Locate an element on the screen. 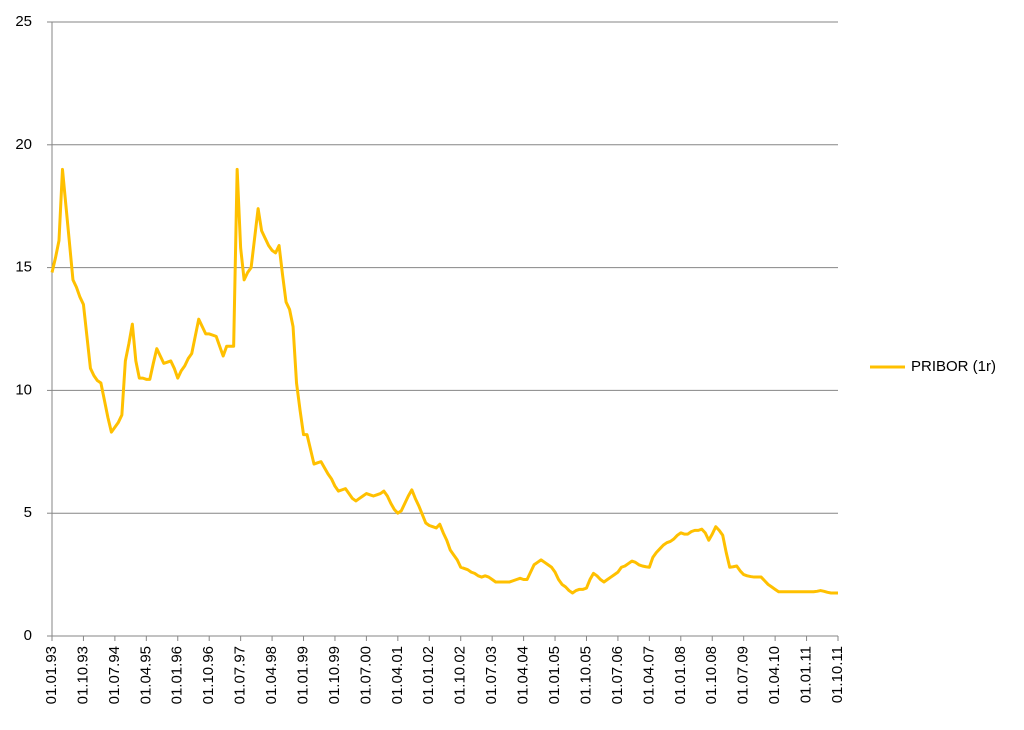  x-tick-label: 01.01.05 is located at coordinates (554, 675).